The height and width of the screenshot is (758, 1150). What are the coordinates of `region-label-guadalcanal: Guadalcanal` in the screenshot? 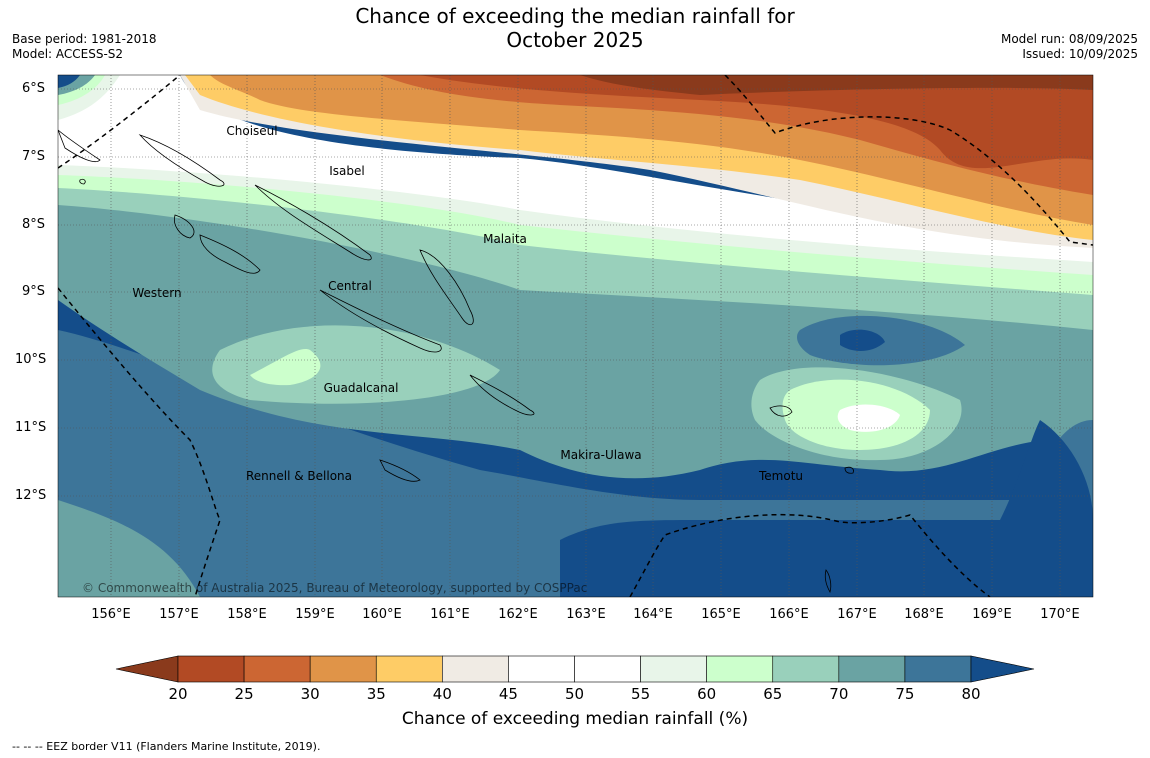 It's located at (361, 388).